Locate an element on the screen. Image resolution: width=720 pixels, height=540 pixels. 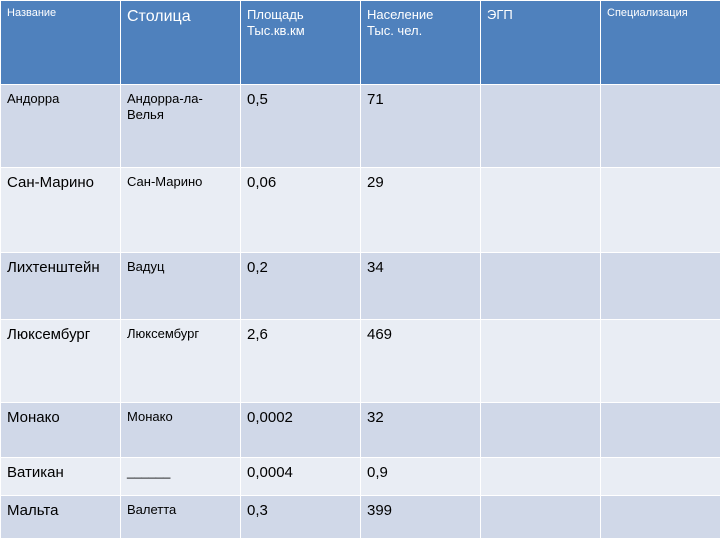
header-capital: Столица is located at coordinates (180, 42).